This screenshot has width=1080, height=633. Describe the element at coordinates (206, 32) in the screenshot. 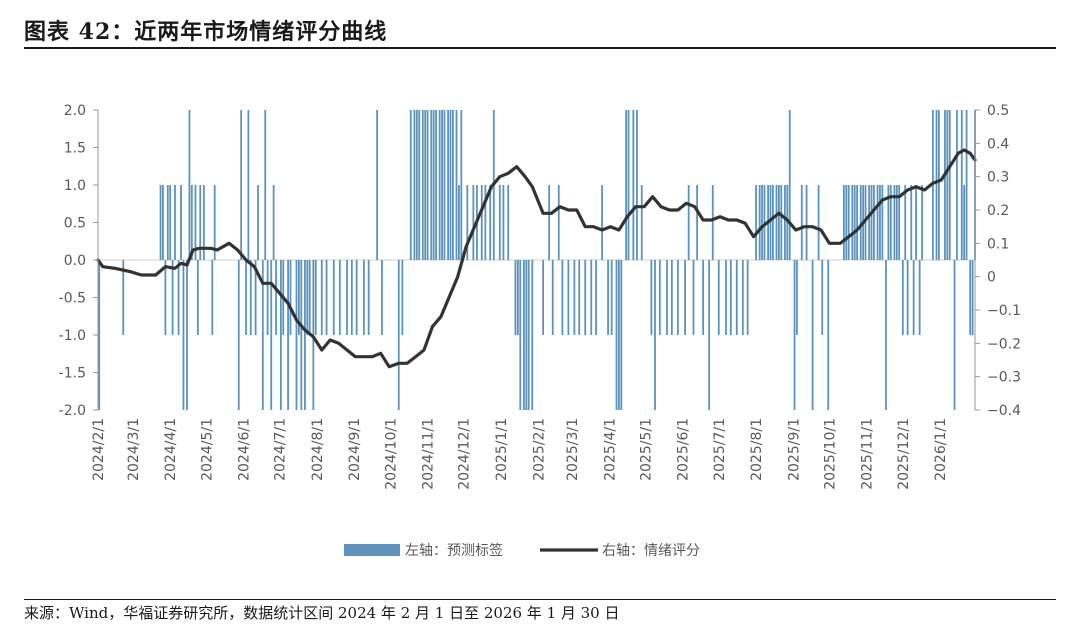

I see `figure-title: 图表 42：近两年市场情绪评分曲线` at that location.